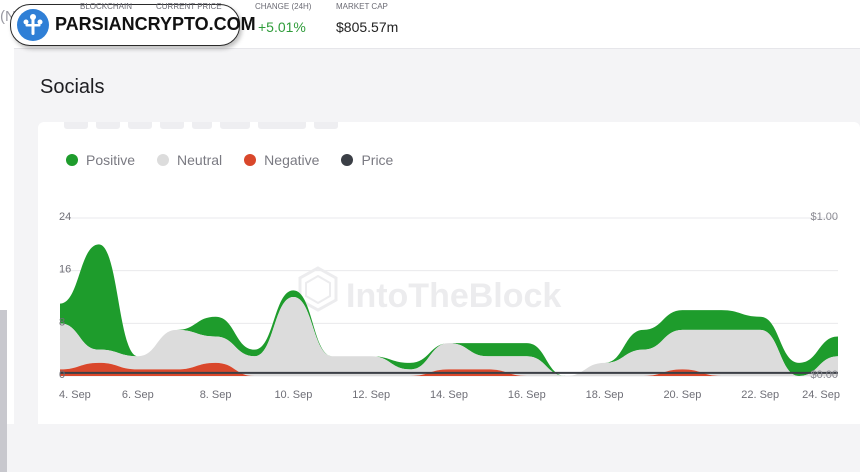 Image resolution: width=860 pixels, height=472 pixels. I want to click on y-tick-label: 24, so click(65, 217).